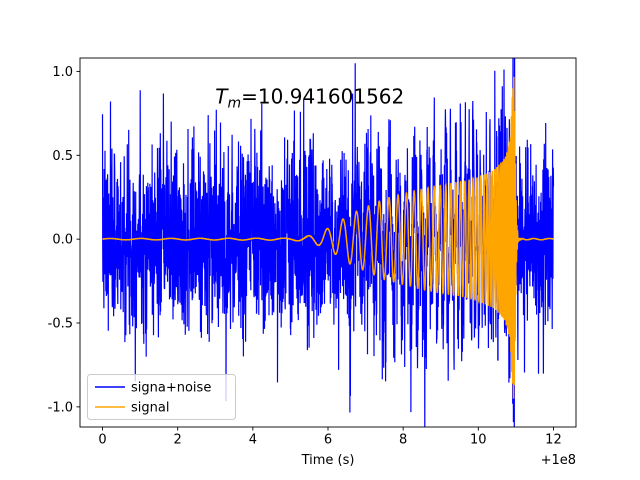 The height and width of the screenshot is (480, 640). What do you see at coordinates (62, 72) in the screenshot?
I see `y-tick-label: 1.0` at bounding box center [62, 72].